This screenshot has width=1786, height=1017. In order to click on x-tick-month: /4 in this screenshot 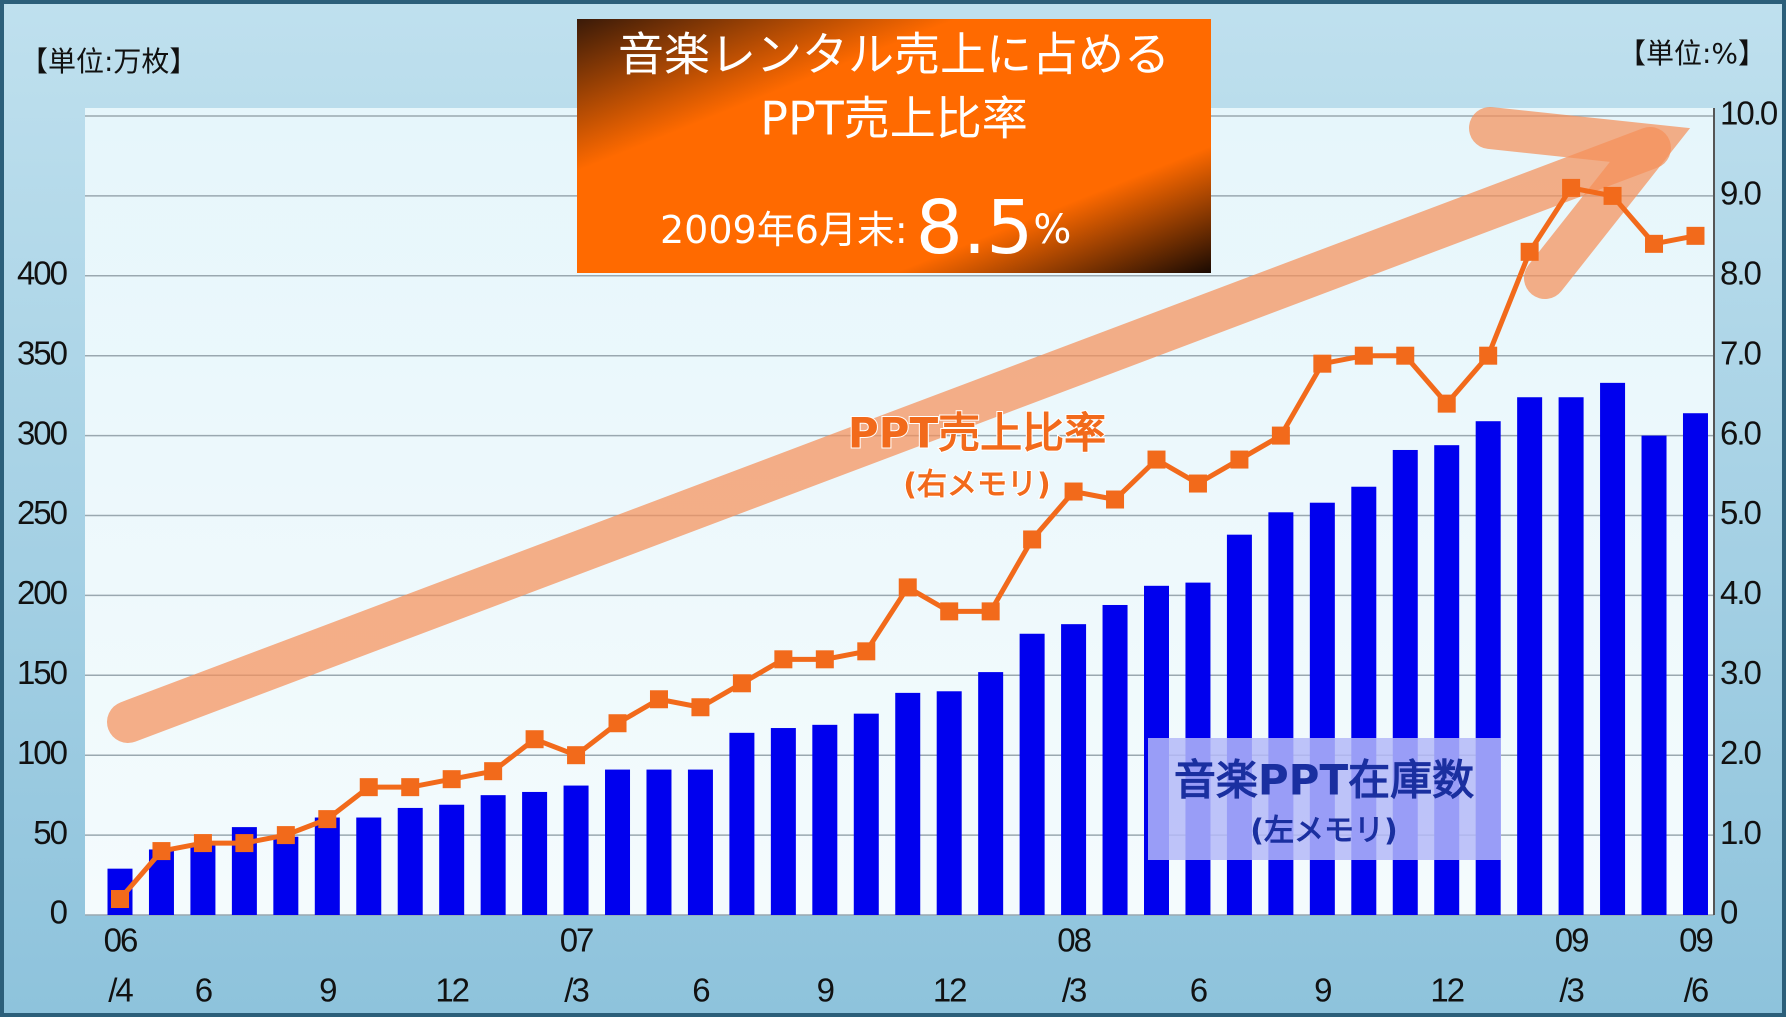, I will do `click(120, 990)`.